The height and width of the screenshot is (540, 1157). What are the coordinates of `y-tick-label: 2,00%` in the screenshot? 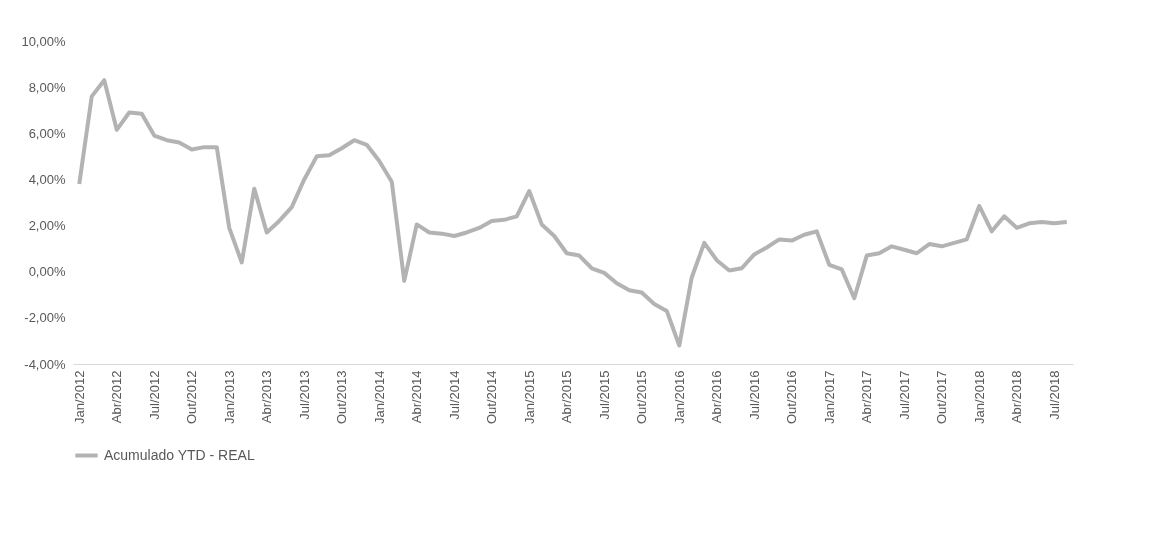 It's located at (47, 226).